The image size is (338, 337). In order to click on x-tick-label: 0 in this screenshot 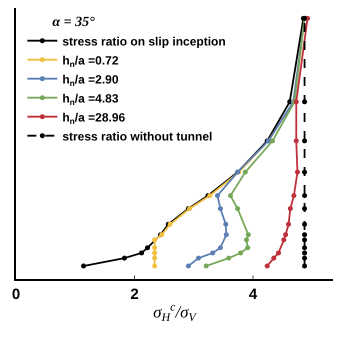, I will do `click(16, 294)`.